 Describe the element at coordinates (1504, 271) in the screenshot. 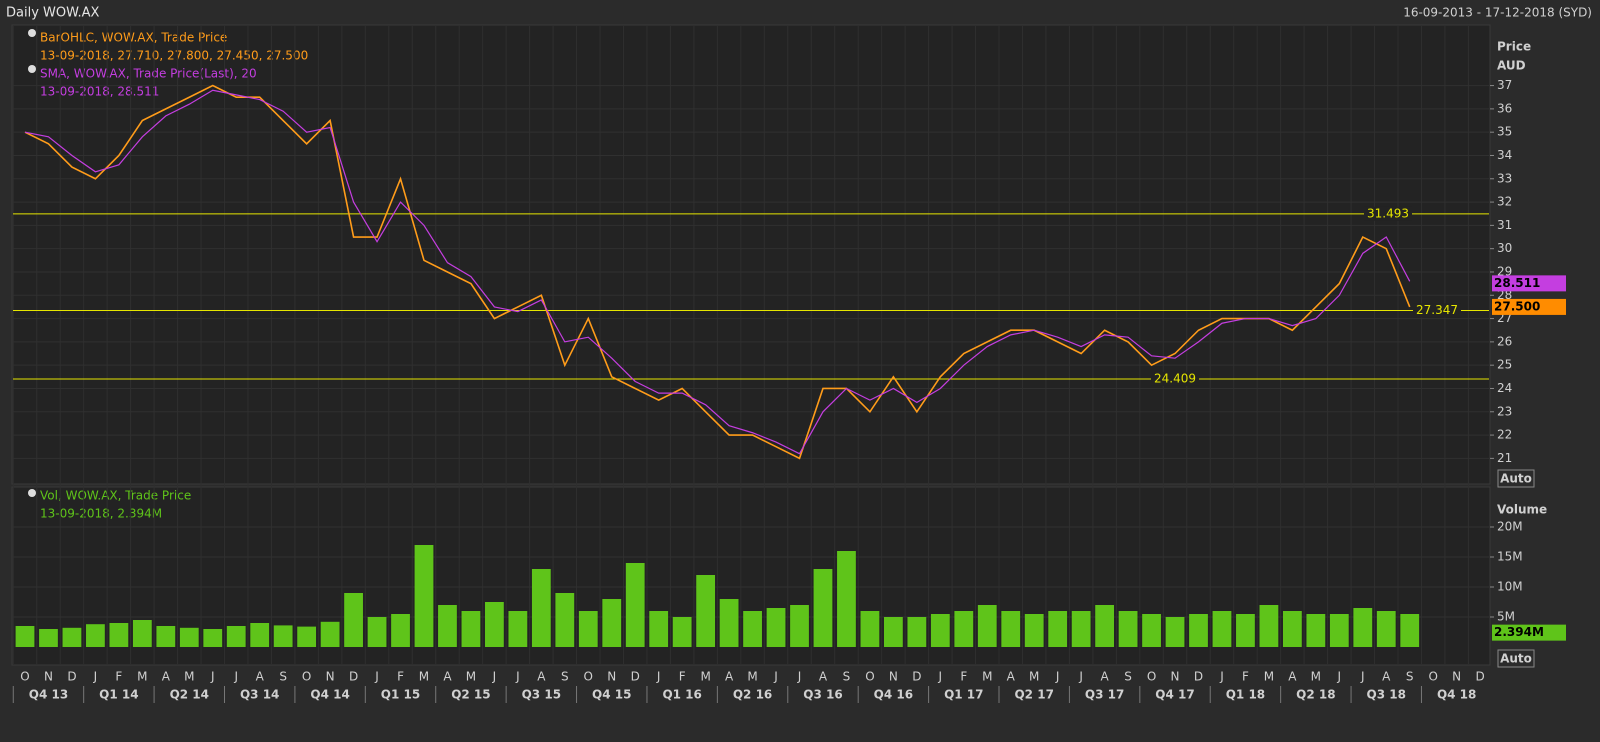

I see `y-tick-label: 29` at that location.